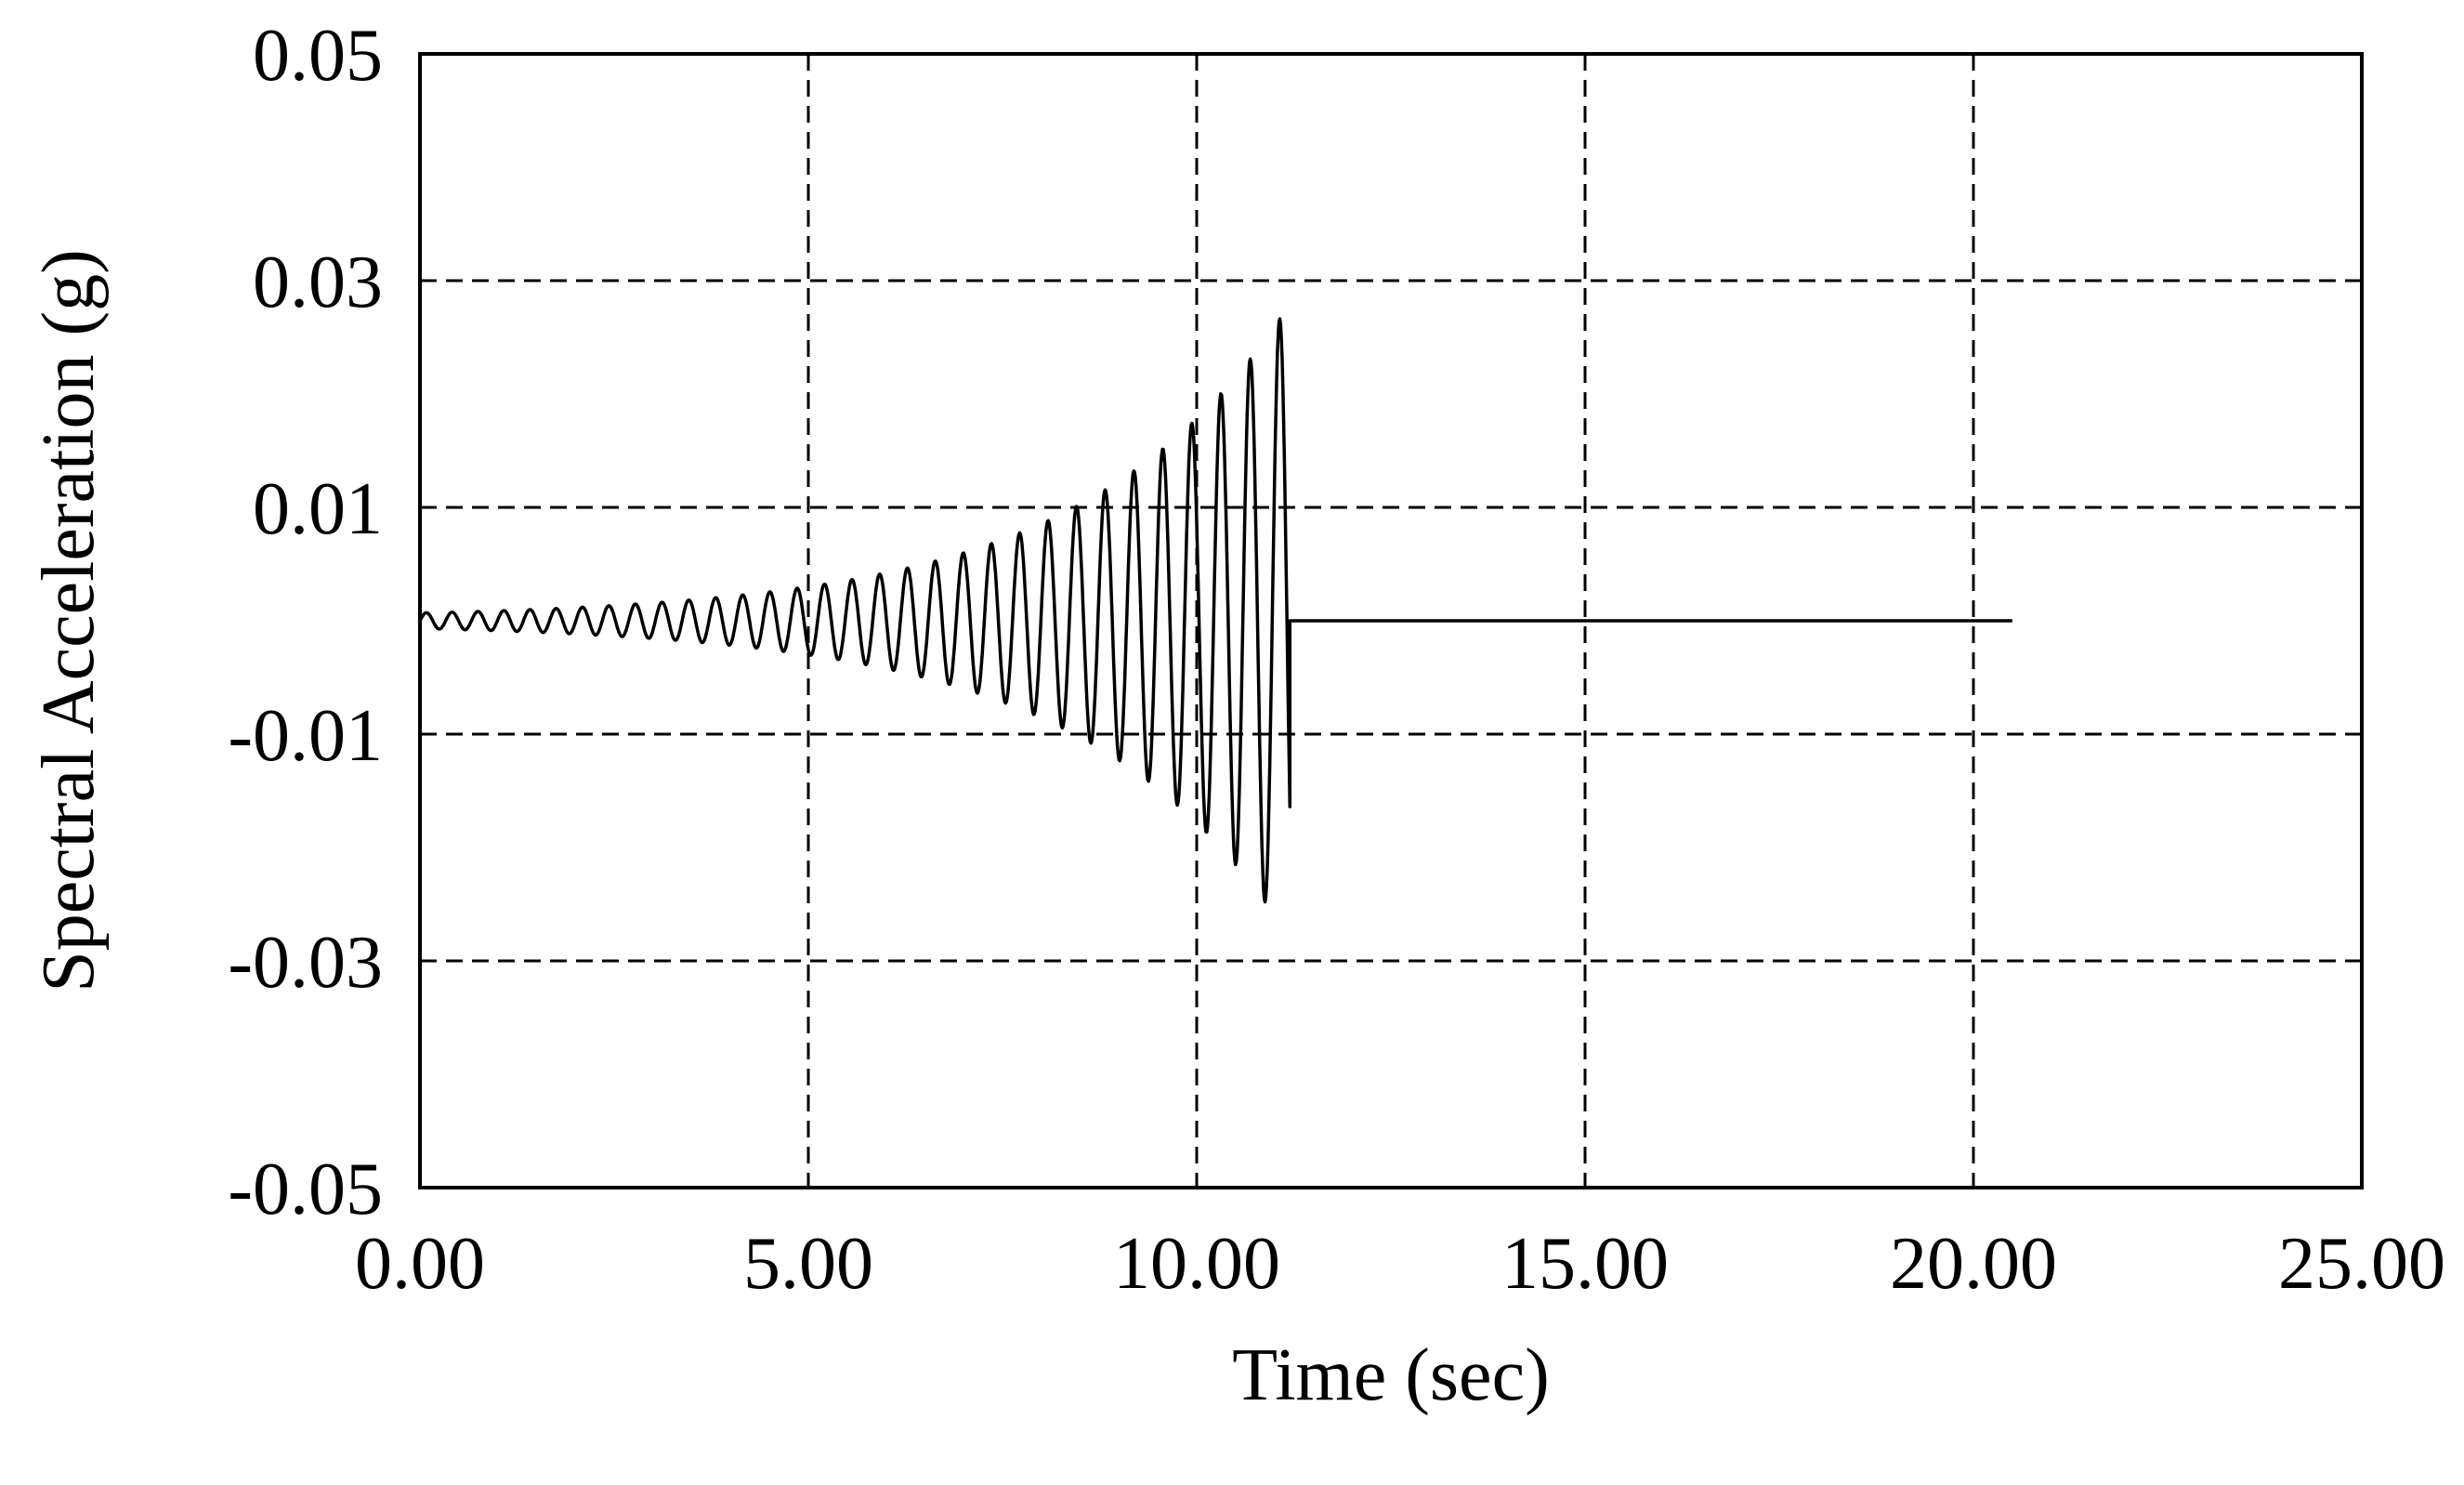 The height and width of the screenshot is (1485, 2464). I want to click on x-axis-tick-labels: 0.00 5.00 10.00 15.00 20.00 25.00, so click(1400, 1264).